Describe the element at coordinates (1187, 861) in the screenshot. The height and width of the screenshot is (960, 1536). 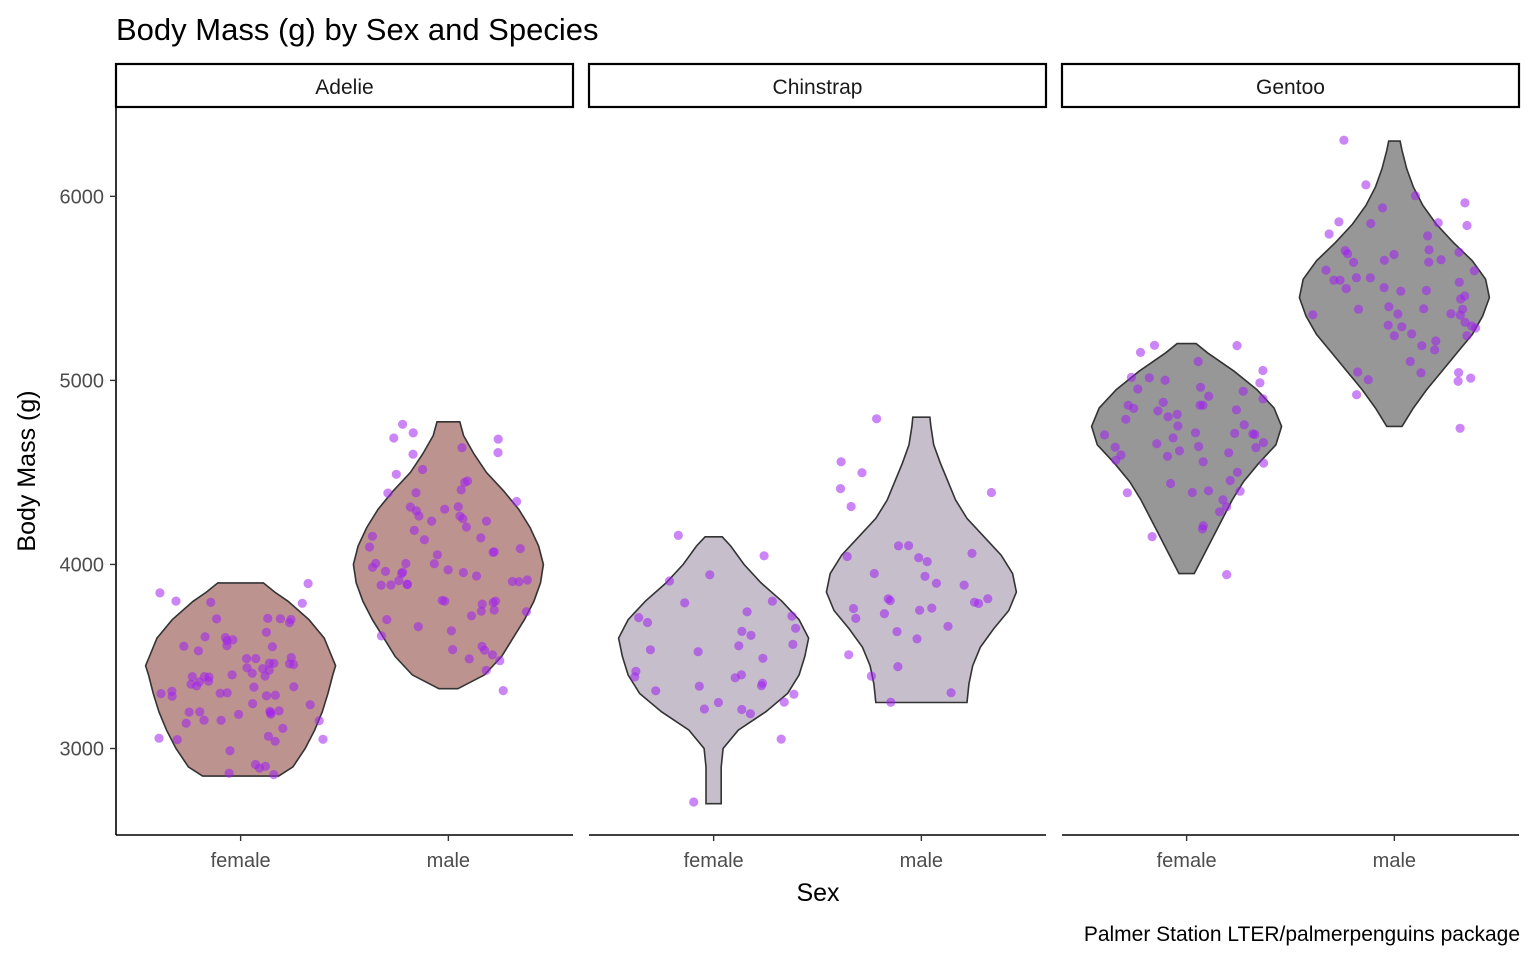
I see `x-tick-label: female` at that location.